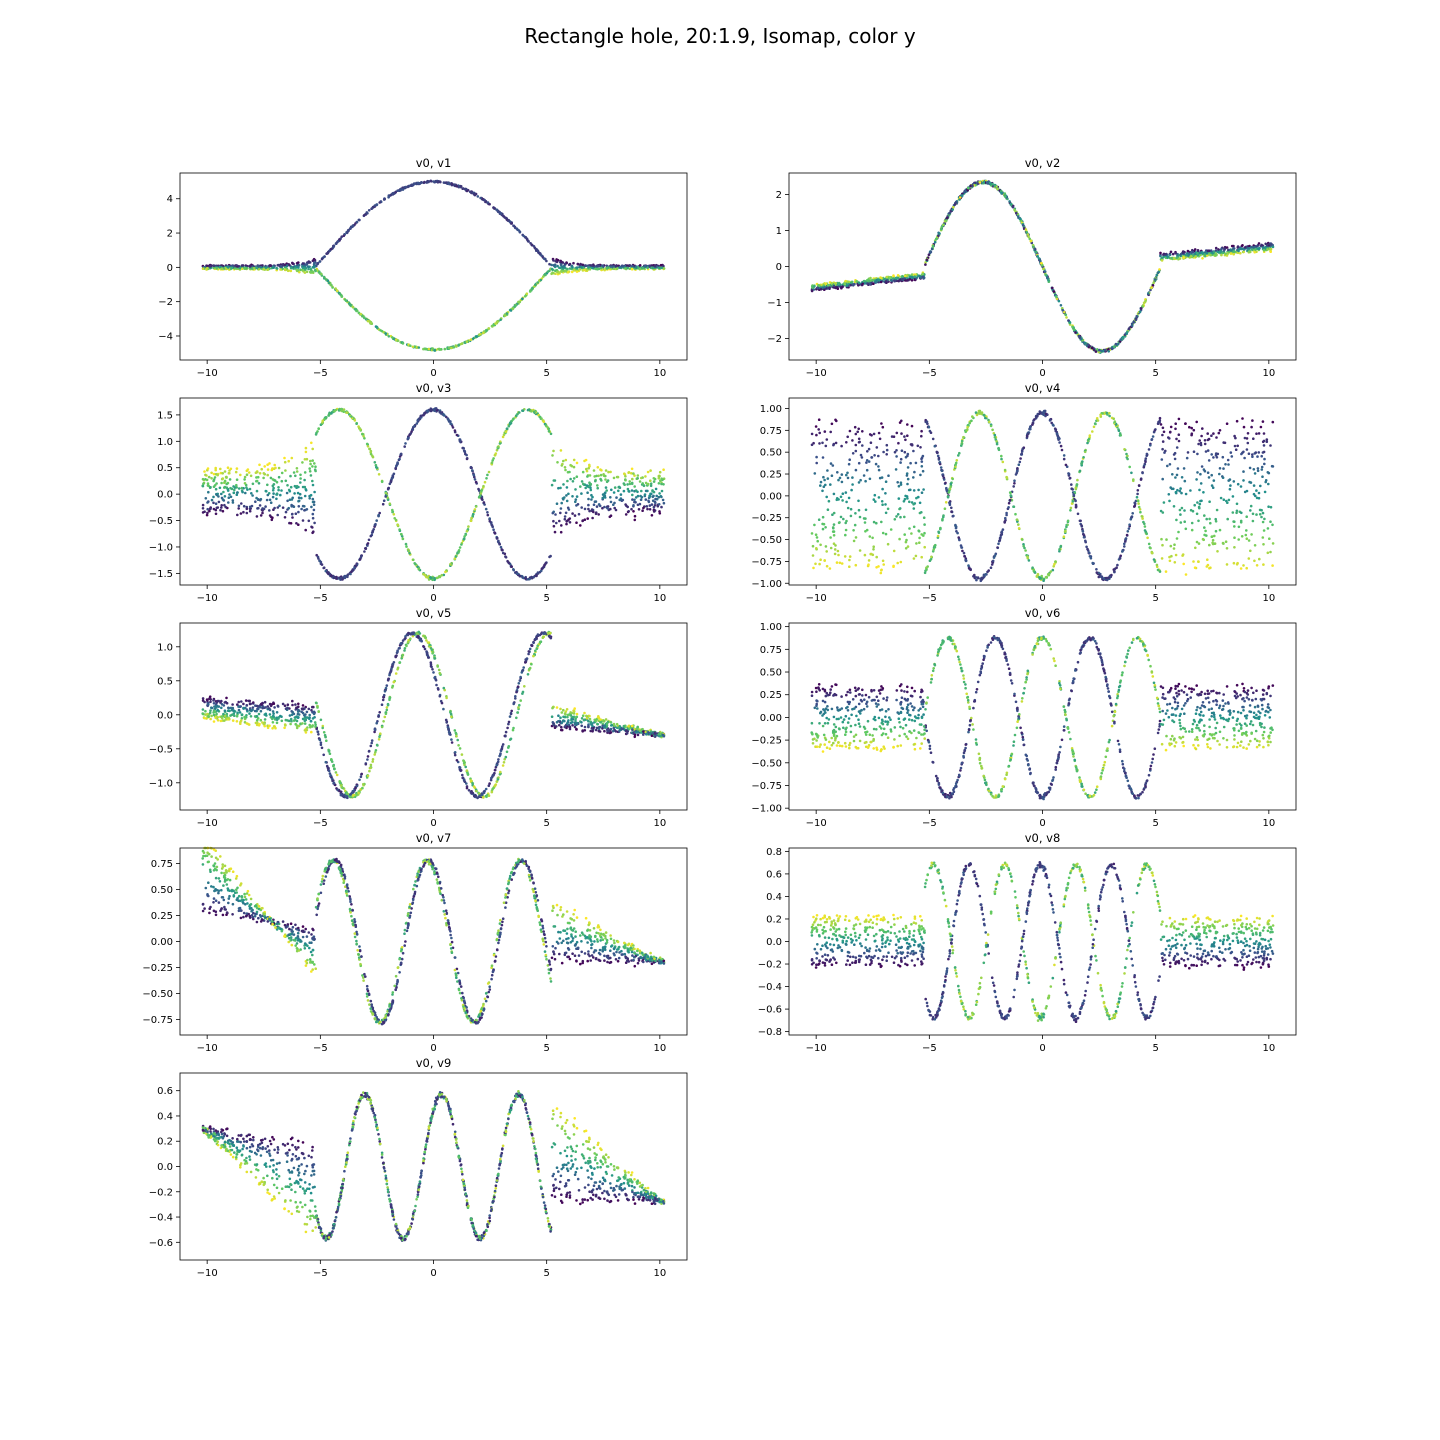 This screenshot has height=1440, width=1440. What do you see at coordinates (165, 468) in the screenshot?
I see `y-tick-label: 0.5` at bounding box center [165, 468].